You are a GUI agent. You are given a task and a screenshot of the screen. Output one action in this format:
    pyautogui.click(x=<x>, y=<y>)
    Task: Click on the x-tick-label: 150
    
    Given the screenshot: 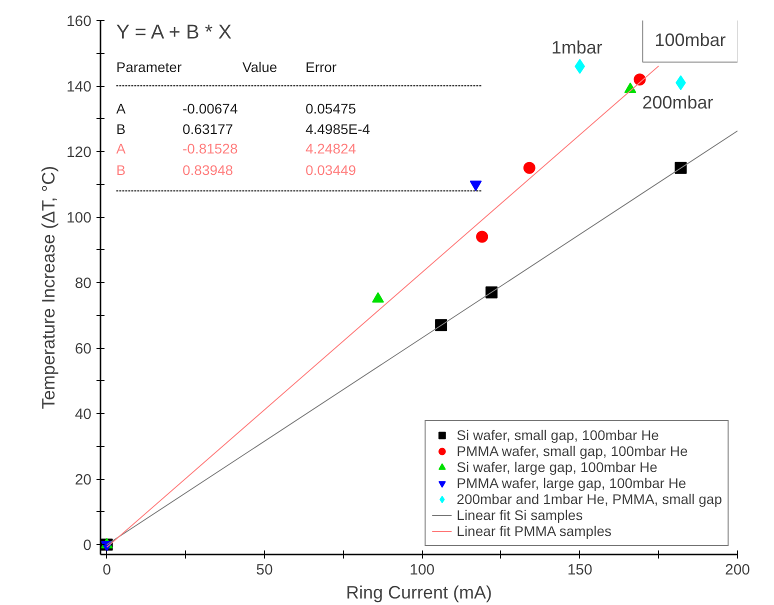 What is the action you would take?
    pyautogui.click(x=579, y=570)
    